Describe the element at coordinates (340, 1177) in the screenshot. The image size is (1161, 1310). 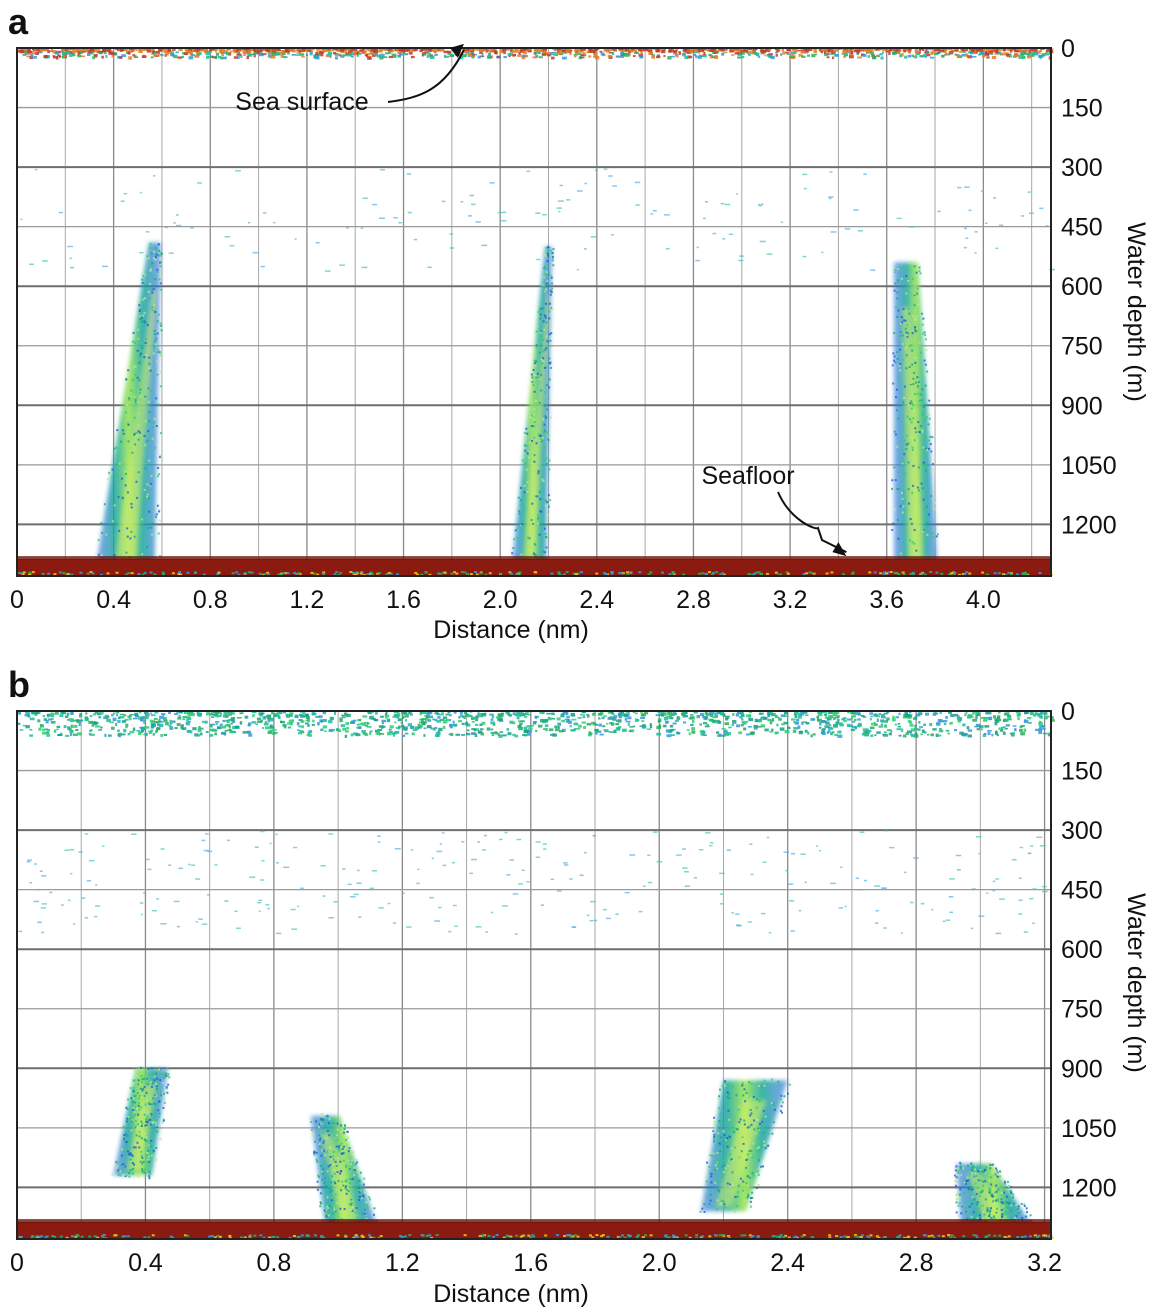
I see `plume-core` at that location.